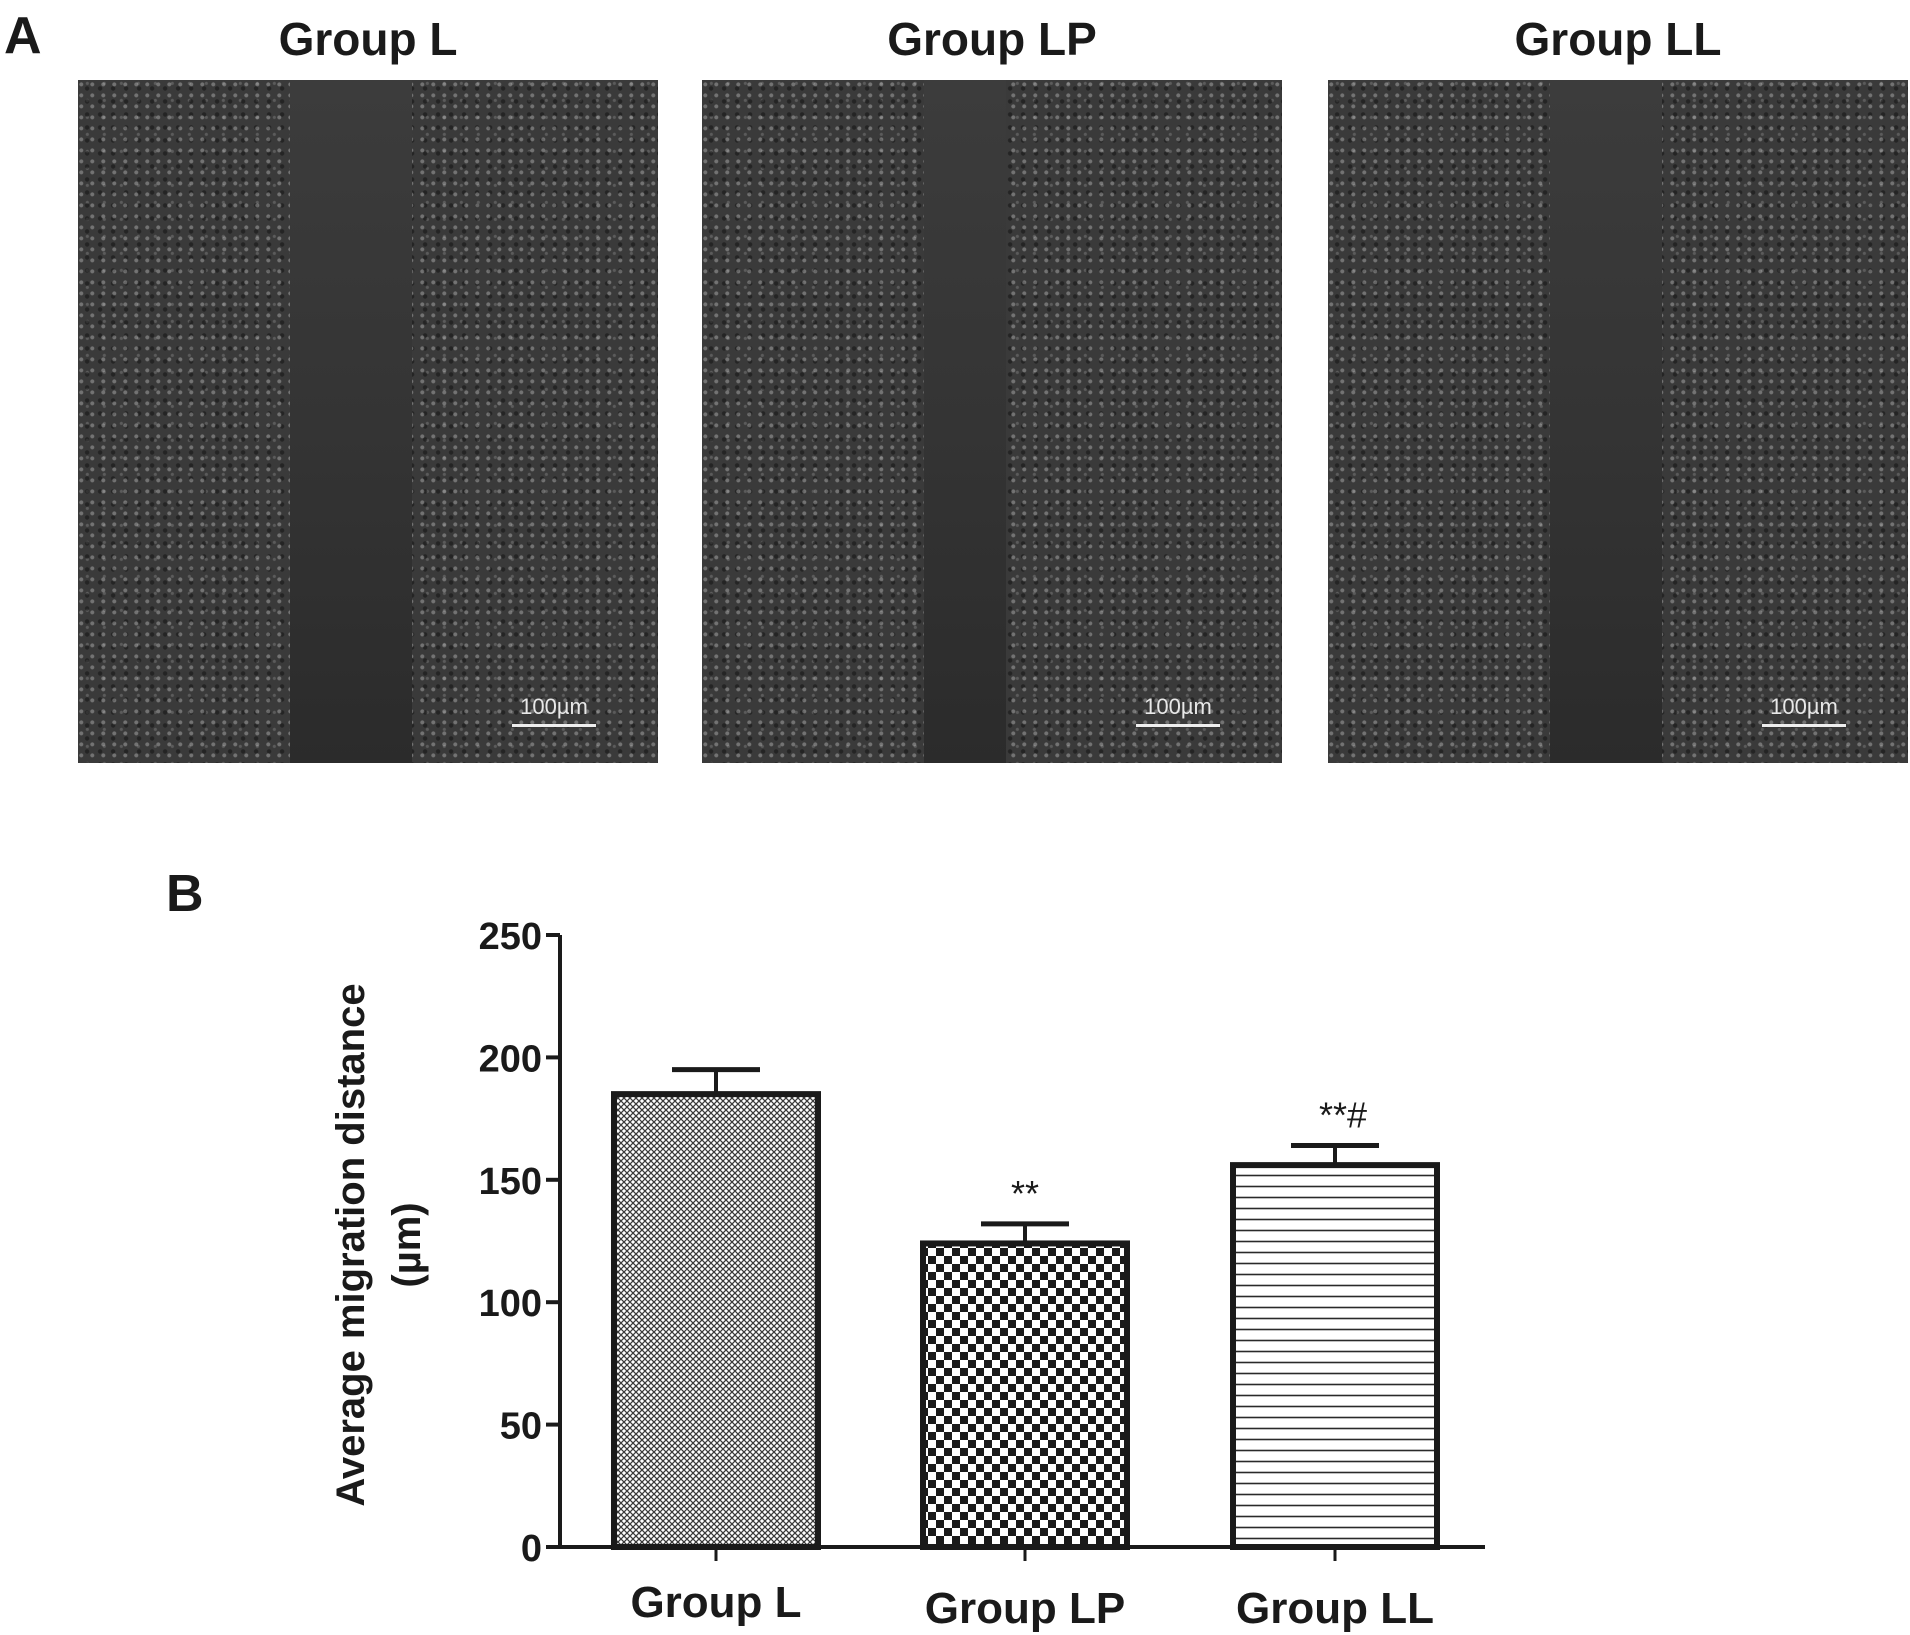 The image size is (1910, 1635). Describe the element at coordinates (531, 1549) in the screenshot. I see `y-tick-label: 0` at that location.